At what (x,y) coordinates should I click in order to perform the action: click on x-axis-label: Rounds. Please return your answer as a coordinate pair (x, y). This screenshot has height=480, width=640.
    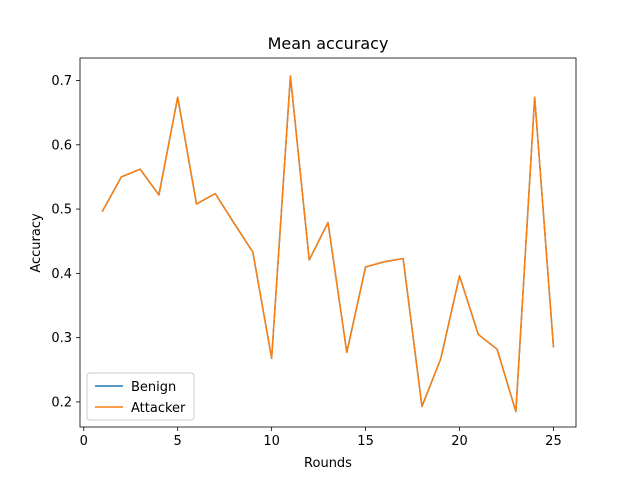
    Looking at the image, I should click on (328, 463).